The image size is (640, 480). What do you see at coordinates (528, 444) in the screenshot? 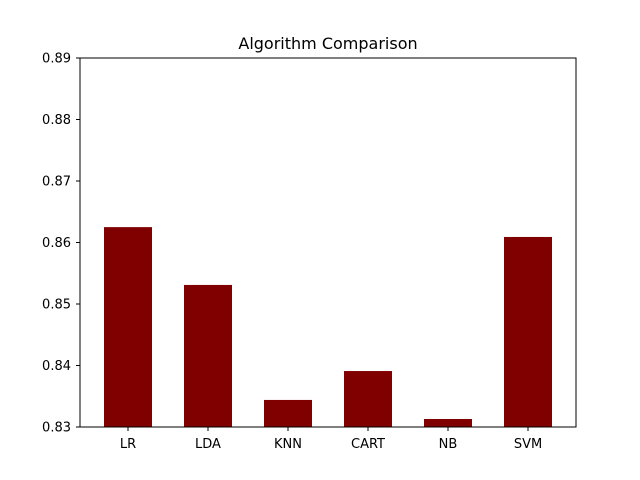
I see `x-tick-label: SVM` at bounding box center [528, 444].